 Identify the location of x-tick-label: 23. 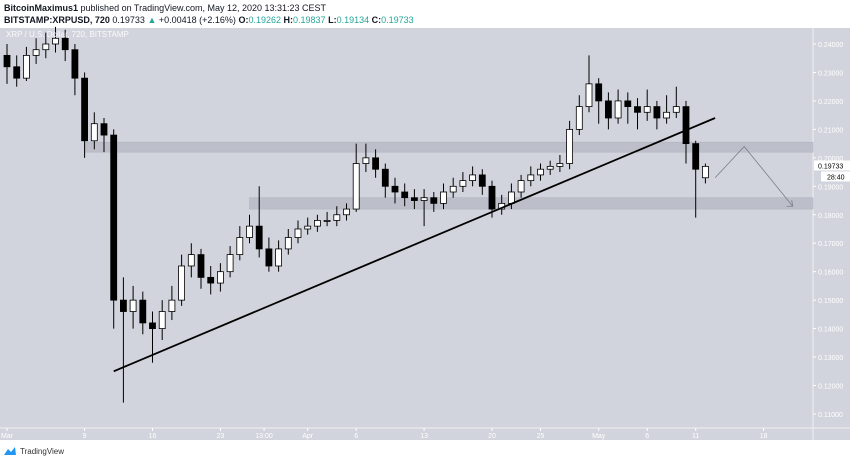
(221, 436).